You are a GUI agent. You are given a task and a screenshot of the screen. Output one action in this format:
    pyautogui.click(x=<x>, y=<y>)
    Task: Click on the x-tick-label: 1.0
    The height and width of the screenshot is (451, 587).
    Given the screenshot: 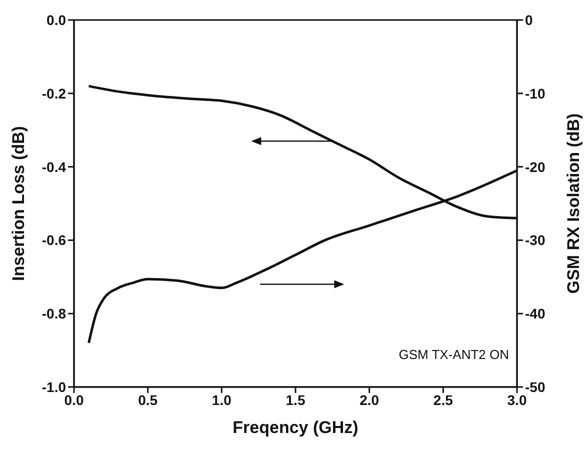 What is the action you would take?
    pyautogui.click(x=222, y=400)
    